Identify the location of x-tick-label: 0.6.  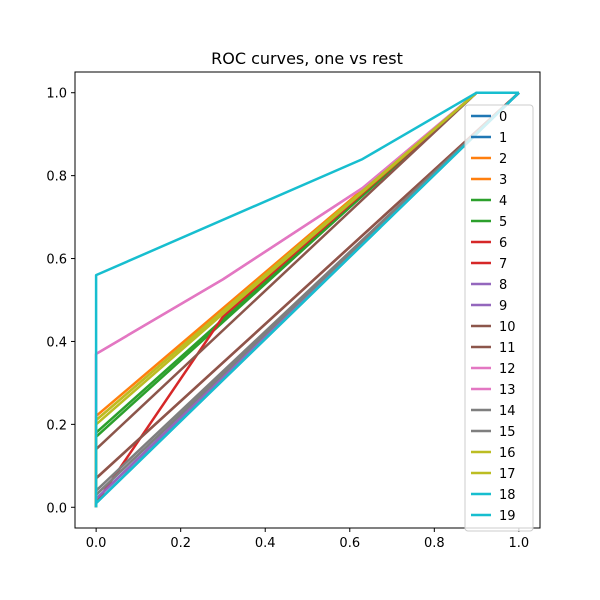
(349, 543).